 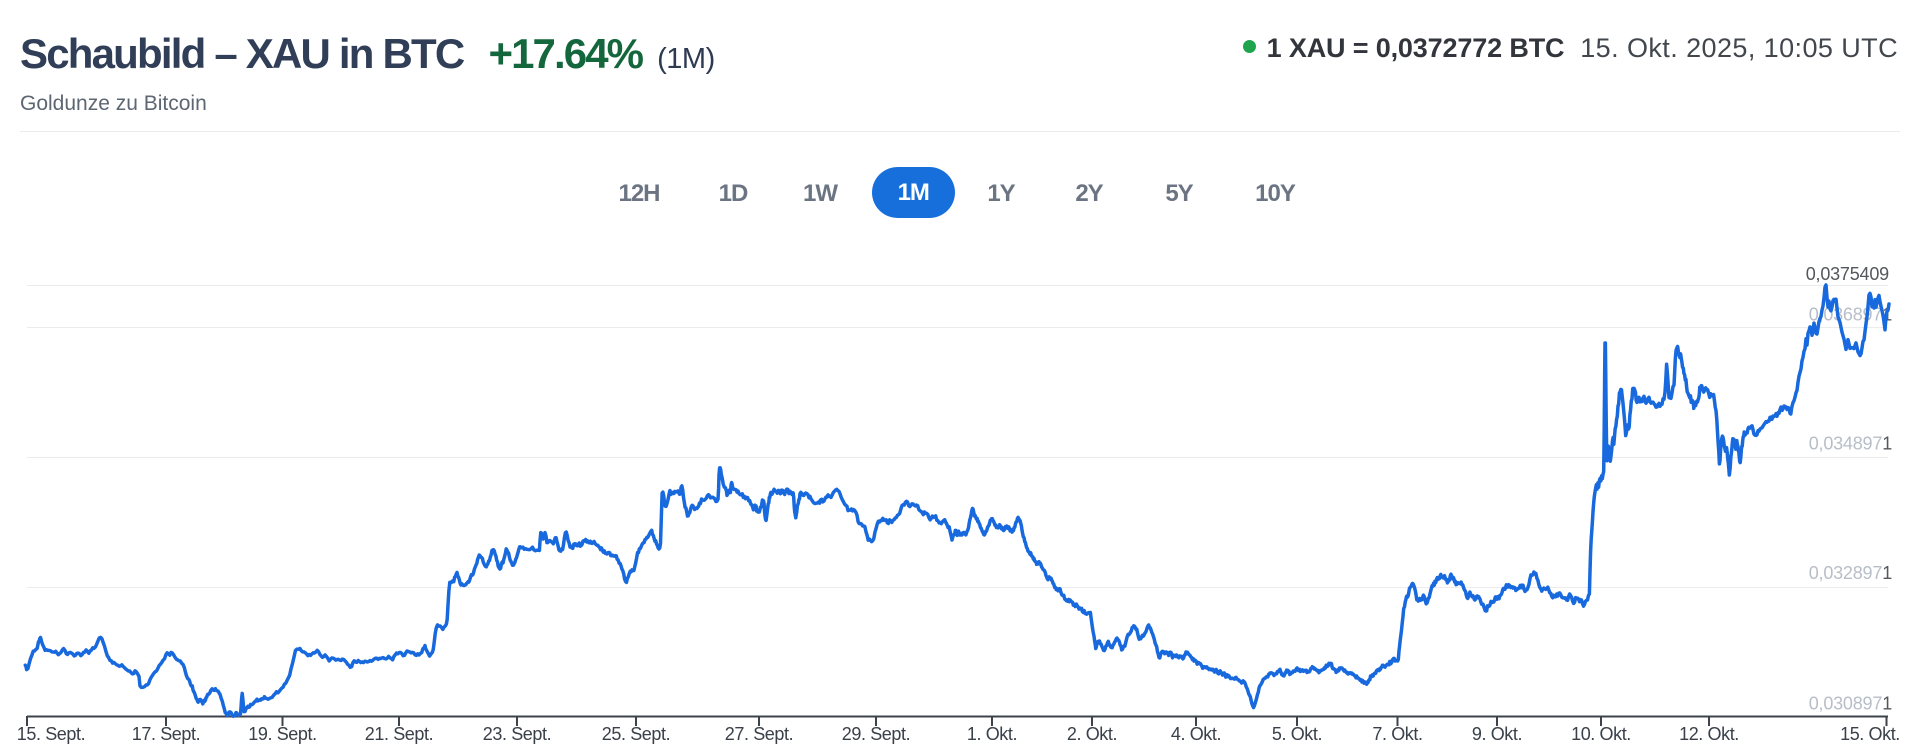 What do you see at coordinates (51, 734) in the screenshot?
I see `svg-text: 15. Sept.` at bounding box center [51, 734].